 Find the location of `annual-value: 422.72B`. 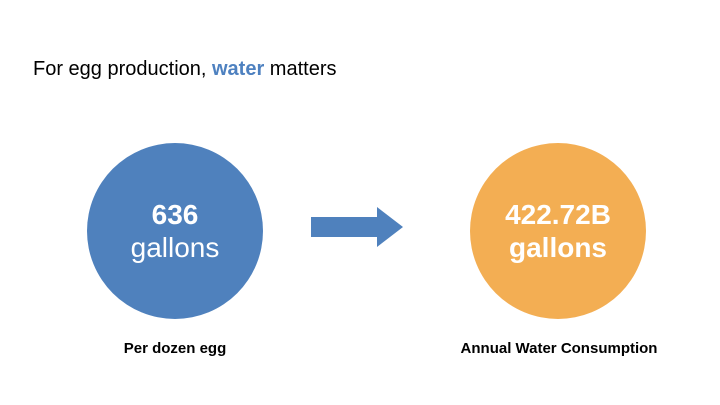

annual-value: 422.72B is located at coordinates (558, 214).